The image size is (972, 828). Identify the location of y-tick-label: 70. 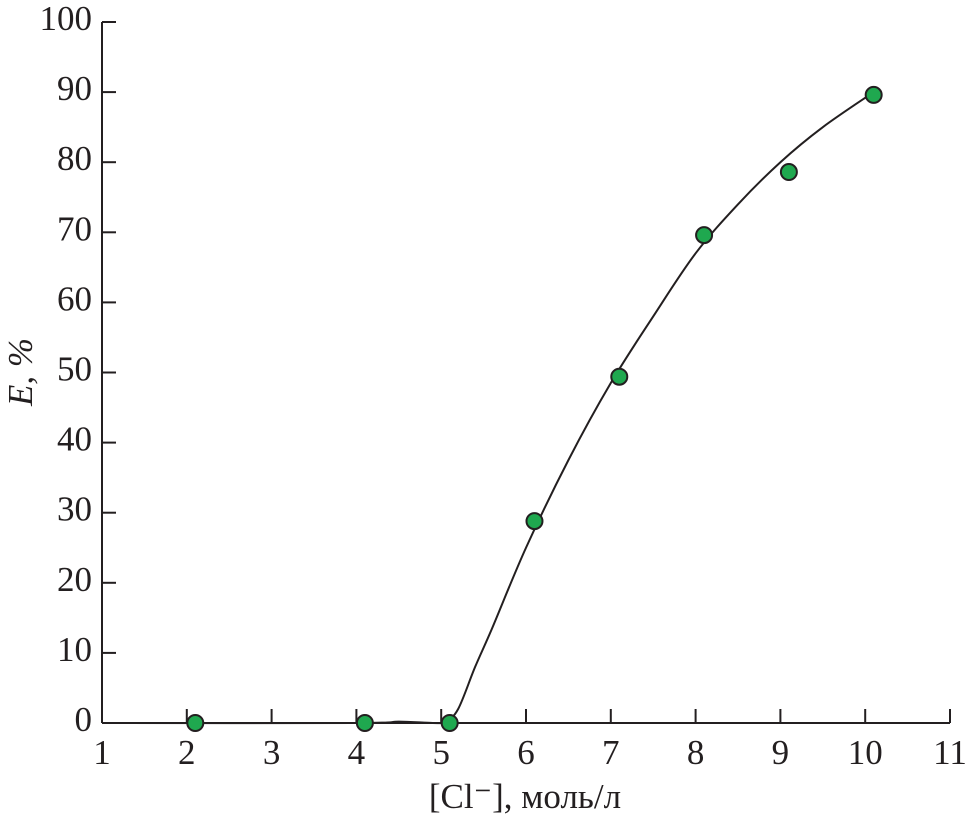
(74, 228).